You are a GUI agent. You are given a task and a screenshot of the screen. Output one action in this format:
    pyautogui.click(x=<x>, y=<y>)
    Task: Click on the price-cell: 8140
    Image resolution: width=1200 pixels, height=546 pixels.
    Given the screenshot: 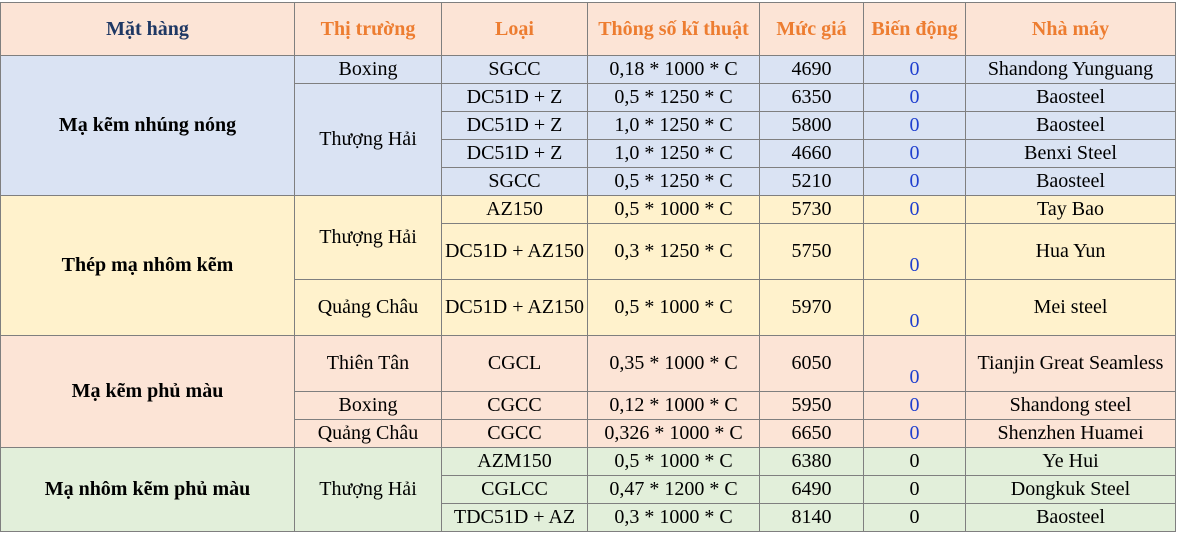 What is the action you would take?
    pyautogui.click(x=811, y=517)
    